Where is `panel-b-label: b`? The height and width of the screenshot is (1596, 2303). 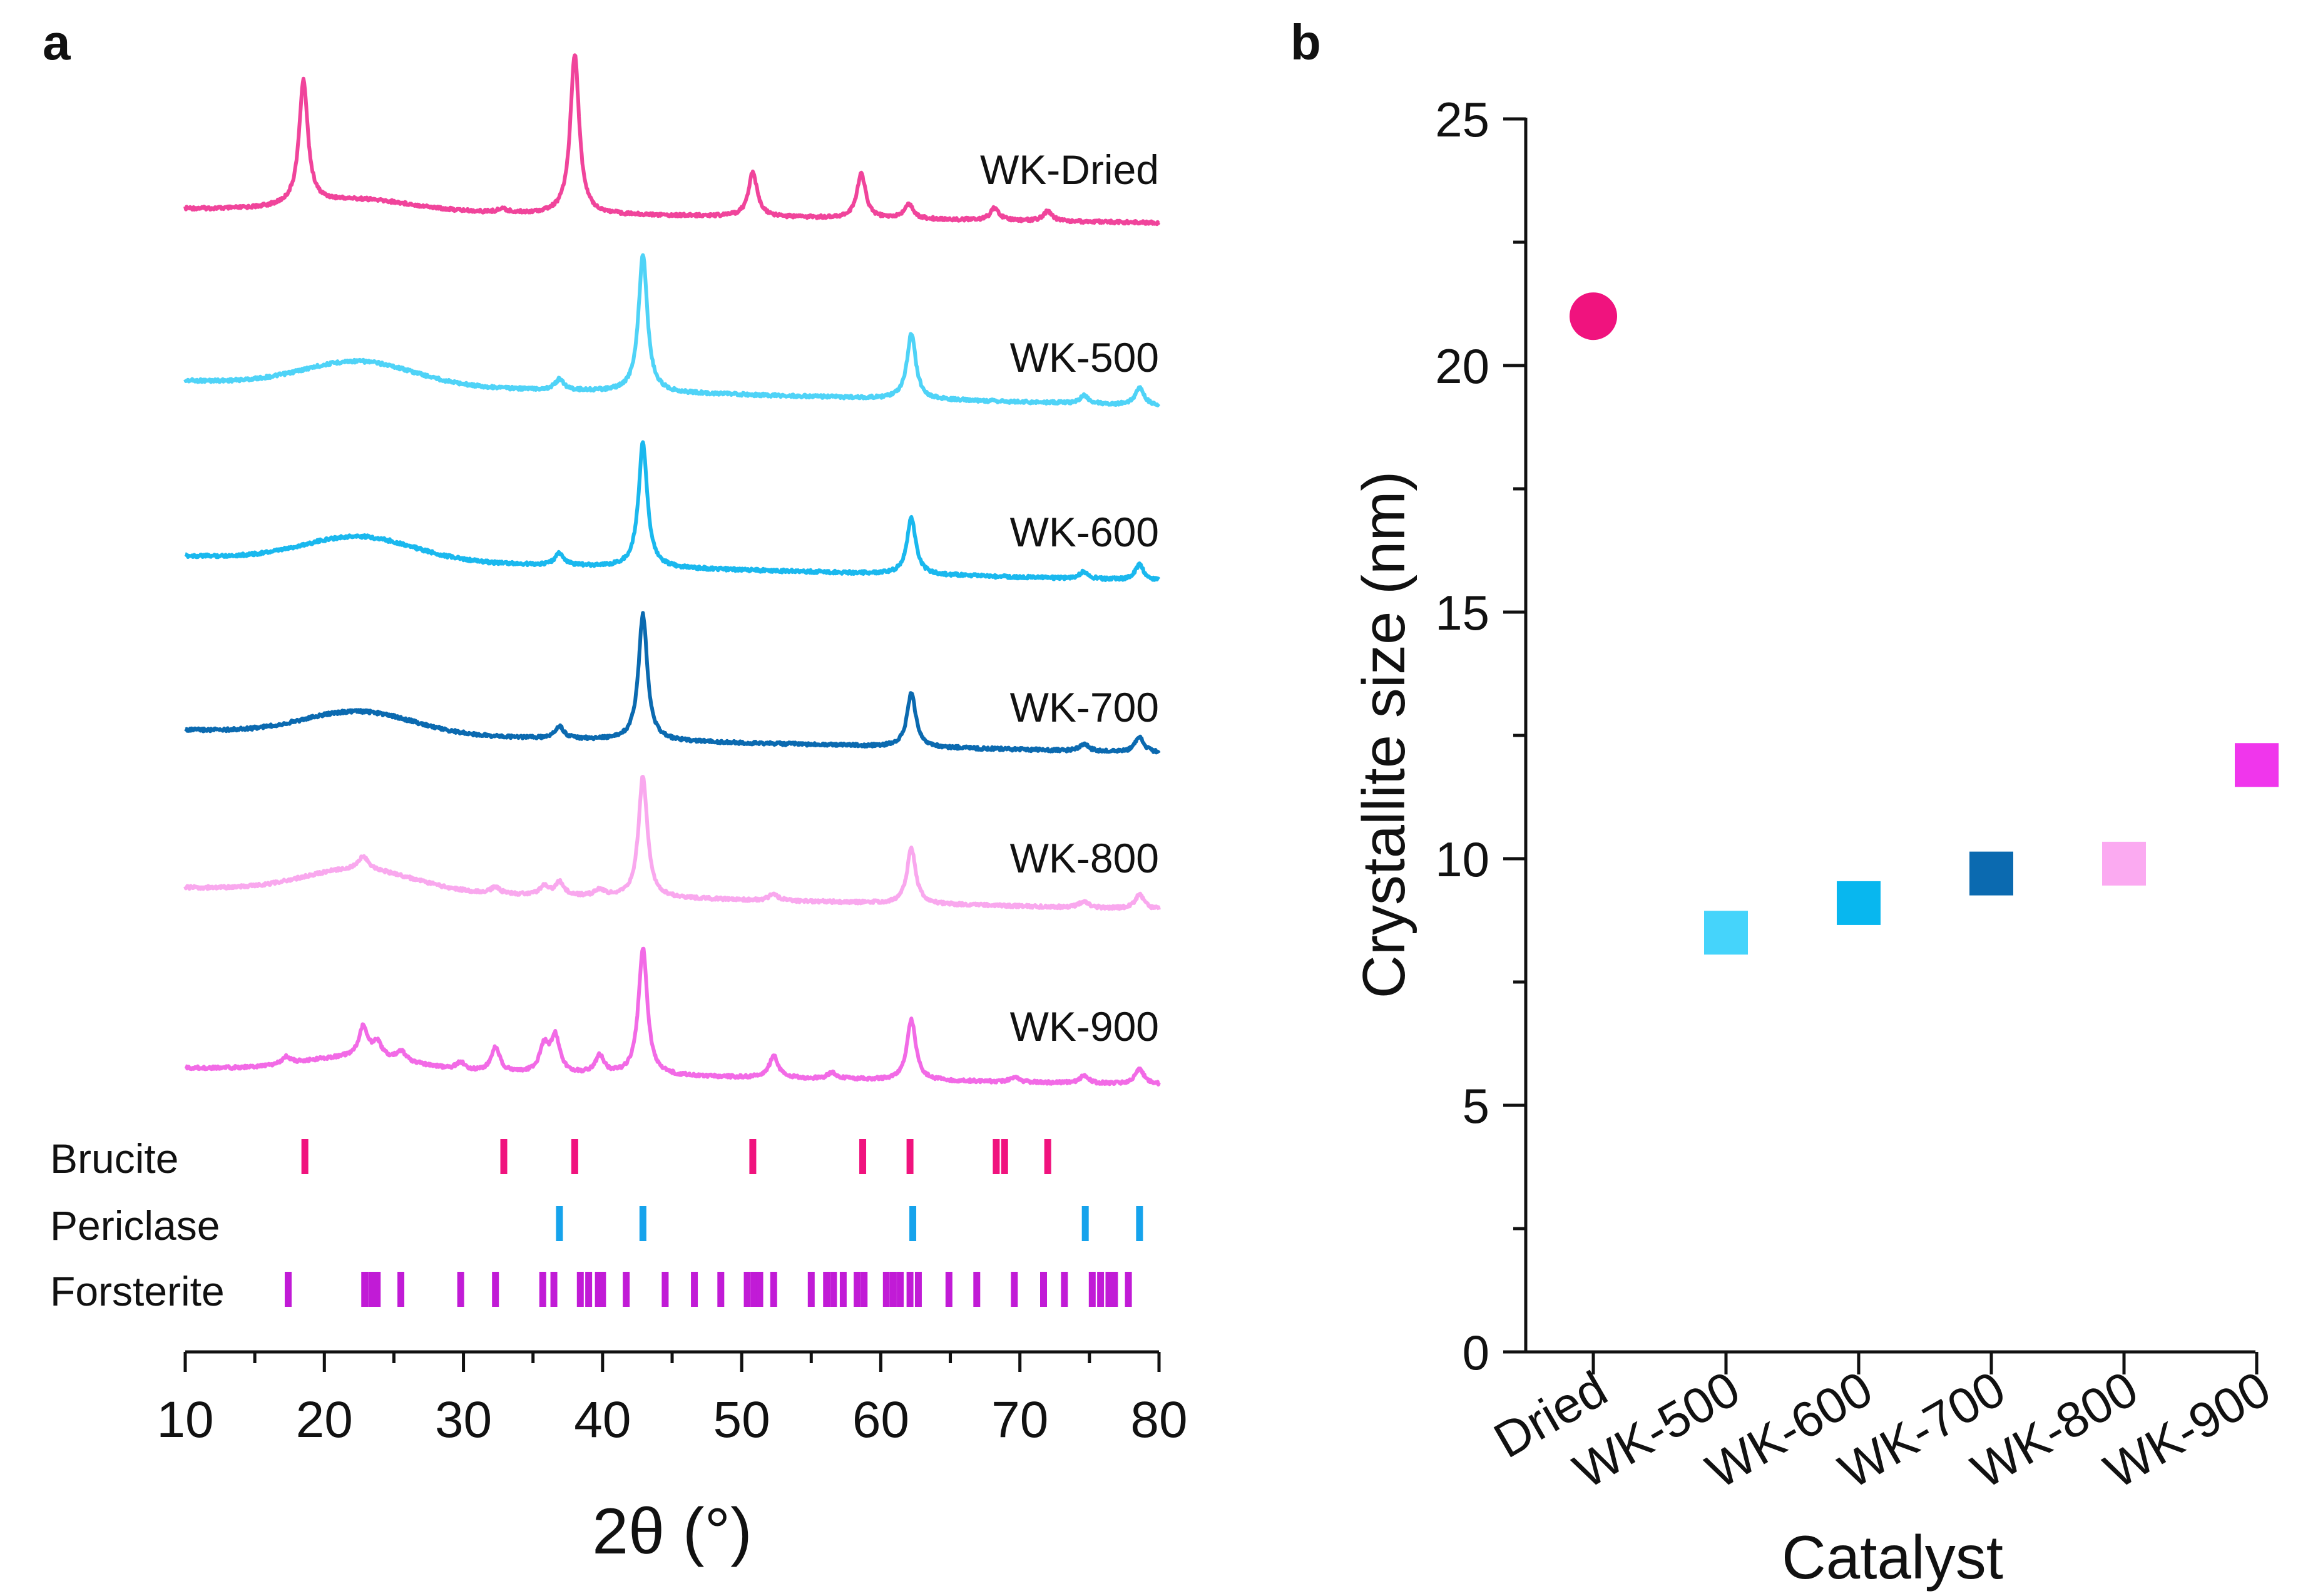 panel-b-label: b is located at coordinates (1305, 42).